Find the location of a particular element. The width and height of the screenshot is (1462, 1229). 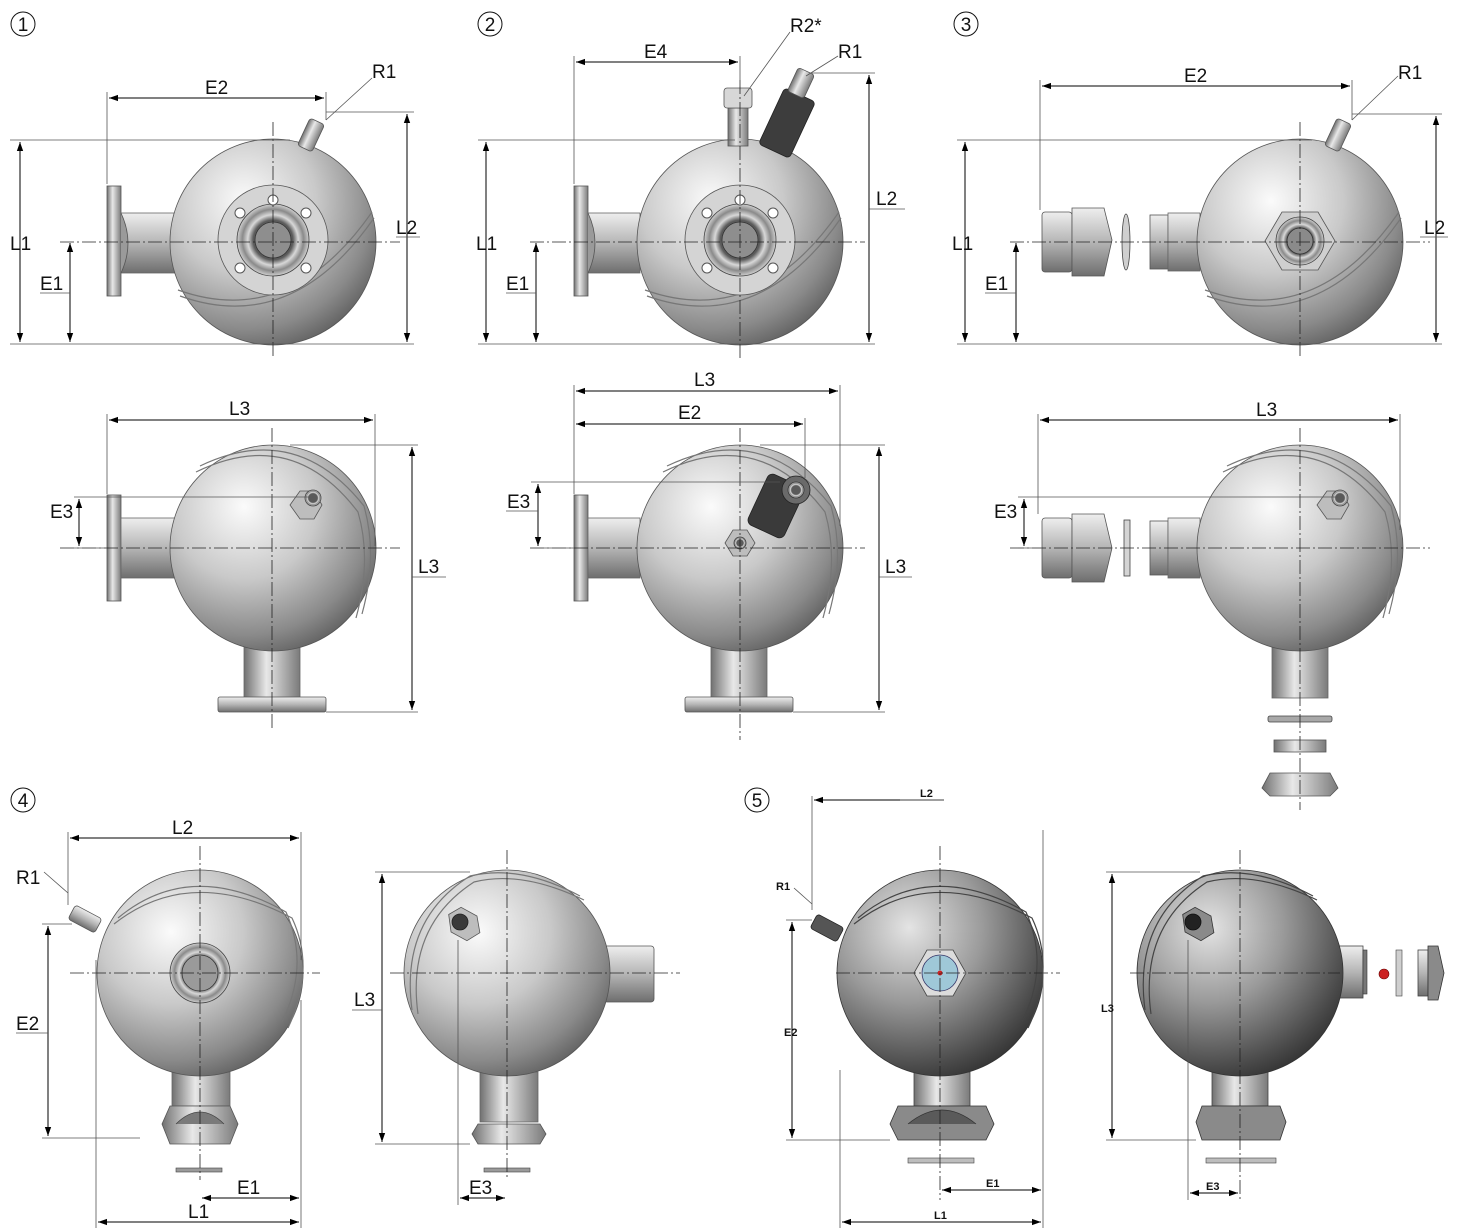

fig4-side-dimensions: L3 E3 is located at coordinates (428, 1038).